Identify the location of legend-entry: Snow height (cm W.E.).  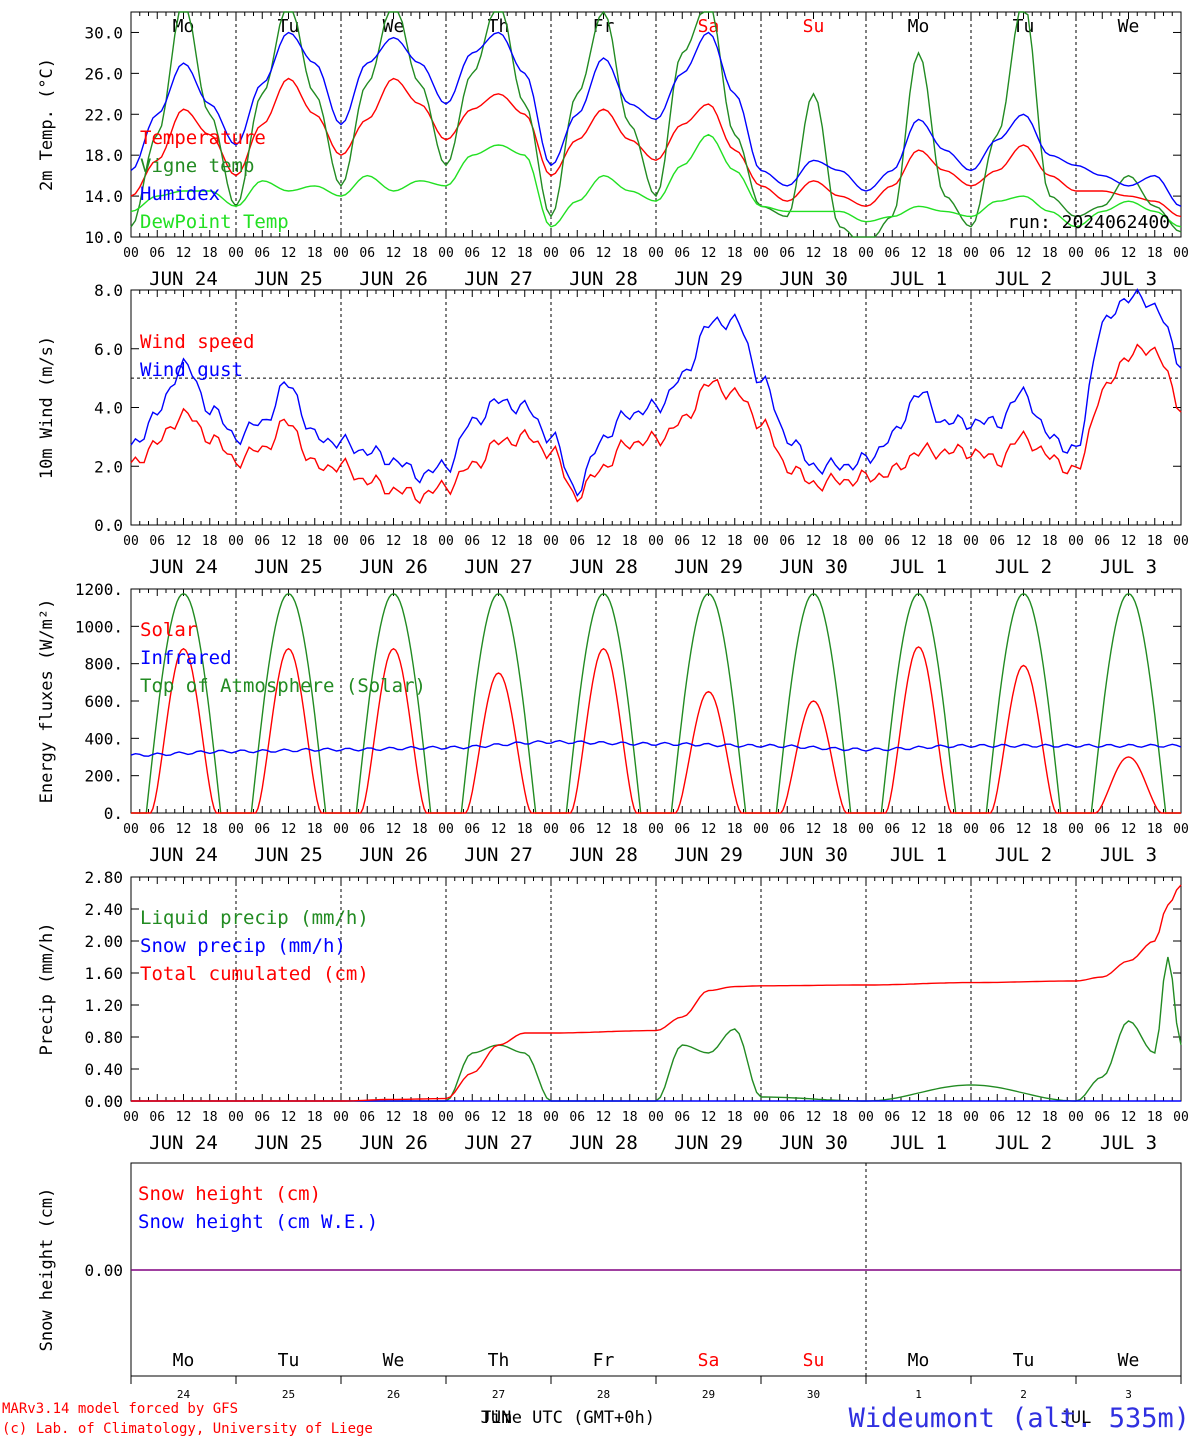
(258, 1222).